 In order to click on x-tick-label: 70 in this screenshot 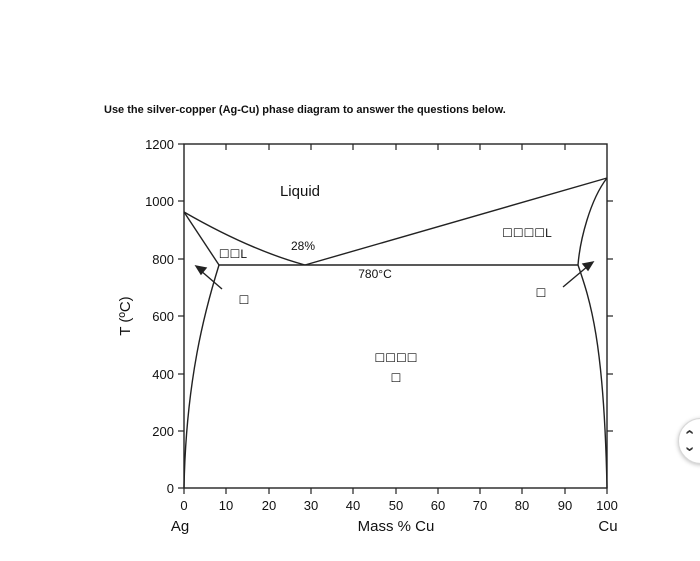, I will do `click(480, 505)`.